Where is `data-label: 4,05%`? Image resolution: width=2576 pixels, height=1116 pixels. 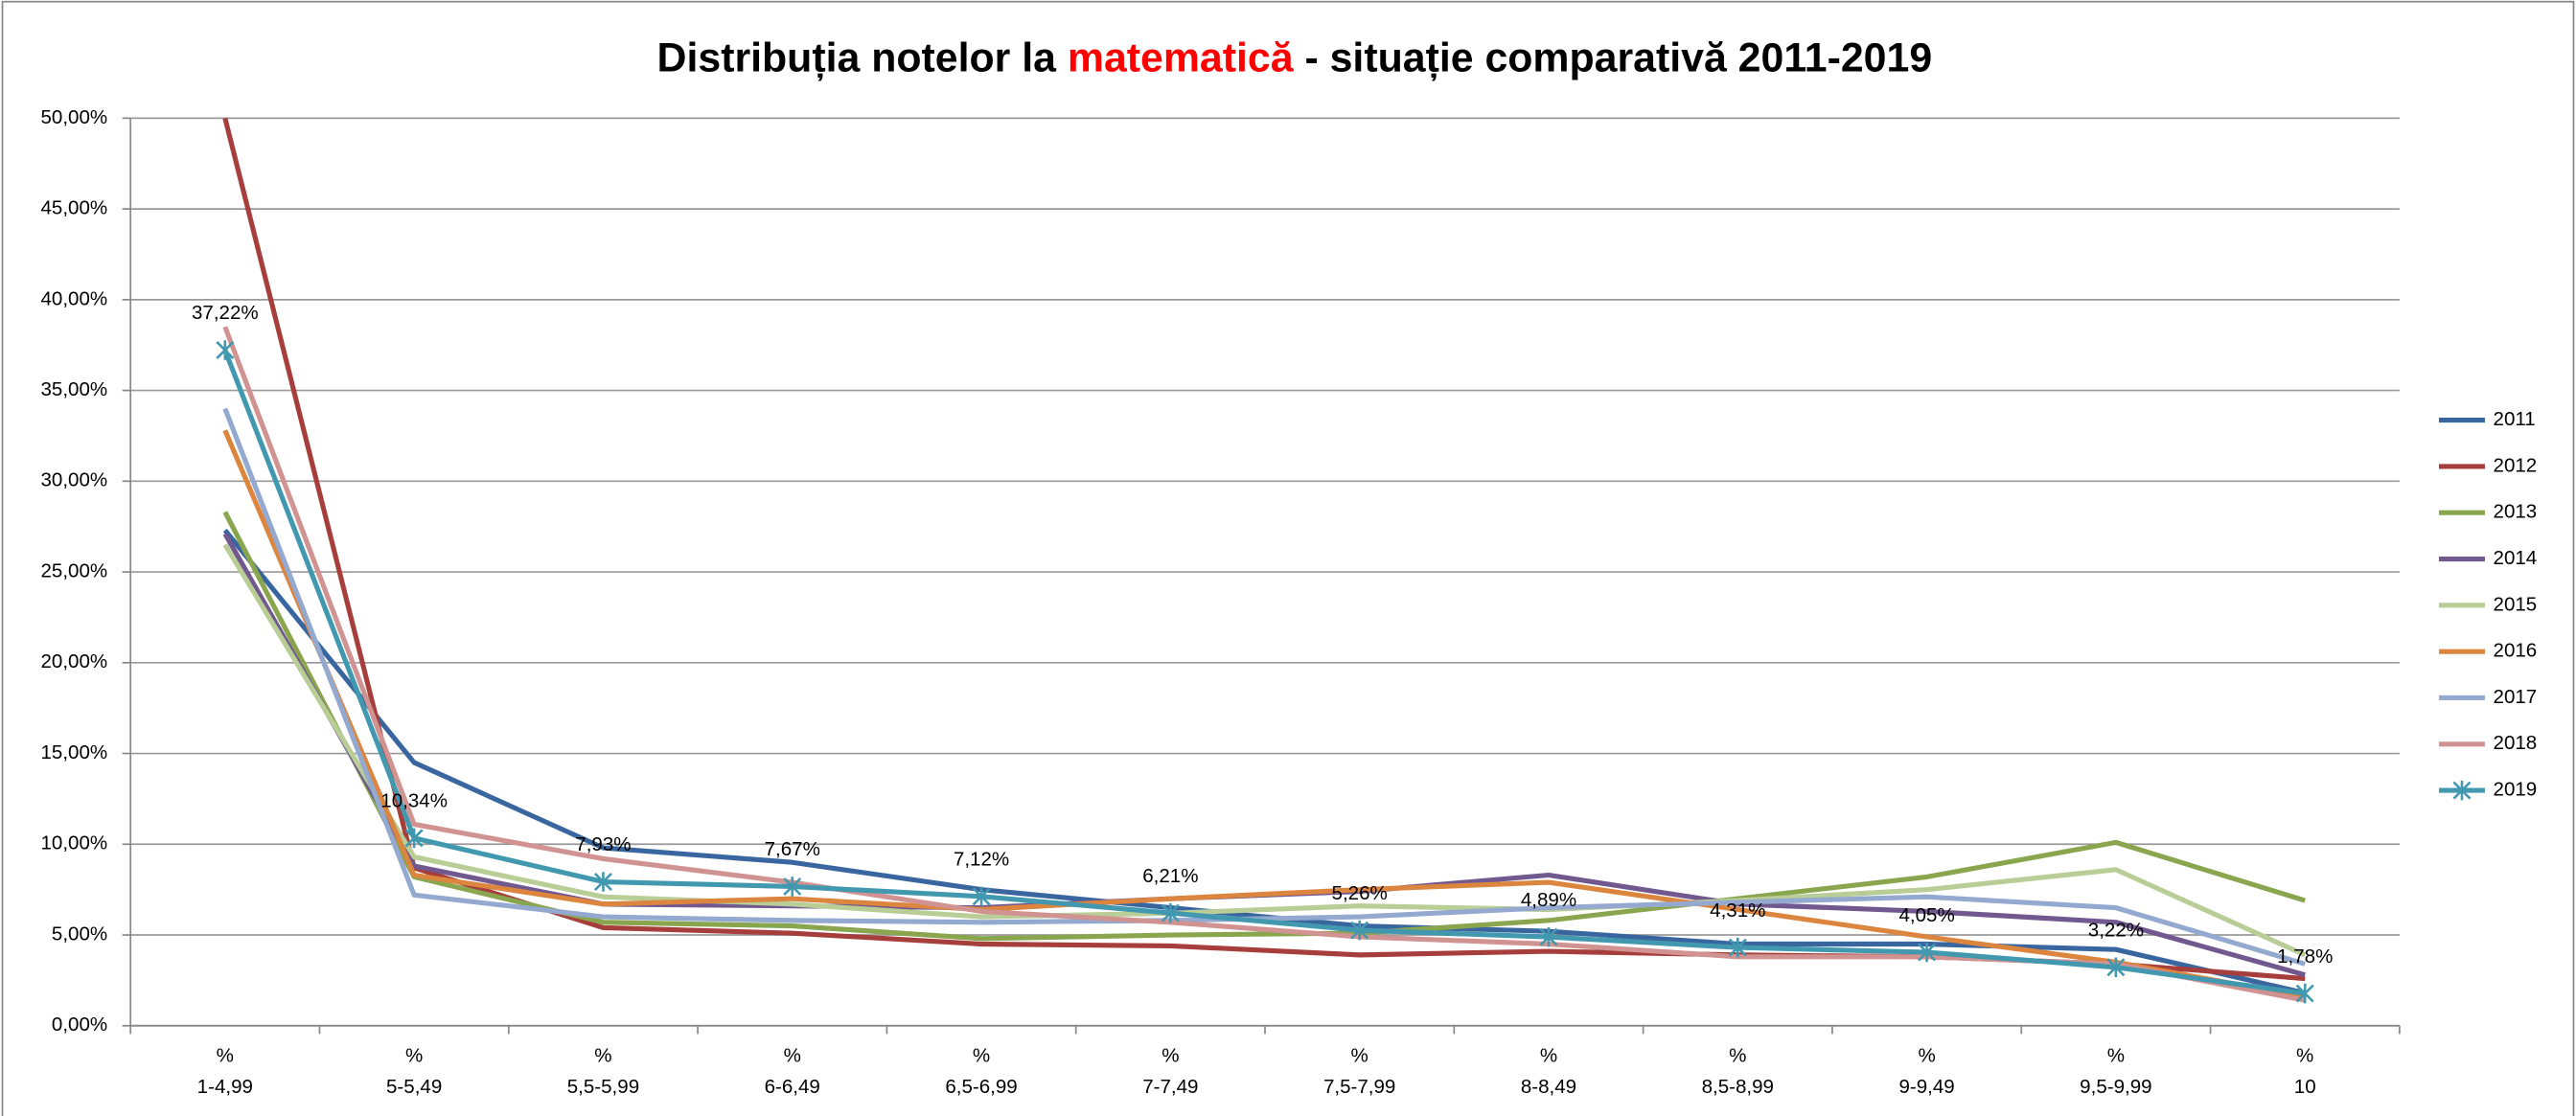
data-label: 4,05% is located at coordinates (1926, 915).